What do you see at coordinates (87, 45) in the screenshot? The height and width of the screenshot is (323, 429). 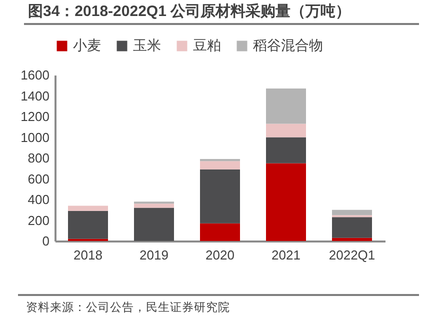 I see `legend-label: 小麦` at bounding box center [87, 45].